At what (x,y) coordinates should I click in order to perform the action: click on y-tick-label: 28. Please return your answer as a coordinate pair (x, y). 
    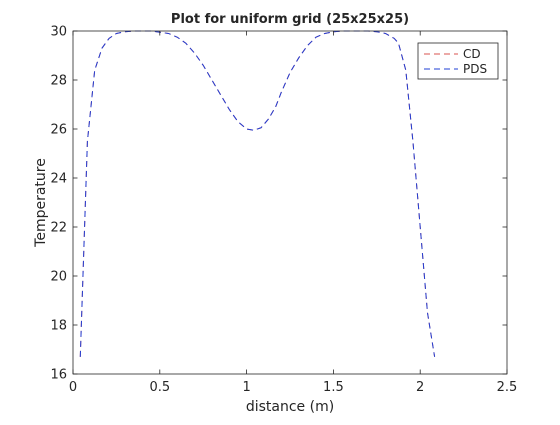
    Looking at the image, I should click on (58, 81).